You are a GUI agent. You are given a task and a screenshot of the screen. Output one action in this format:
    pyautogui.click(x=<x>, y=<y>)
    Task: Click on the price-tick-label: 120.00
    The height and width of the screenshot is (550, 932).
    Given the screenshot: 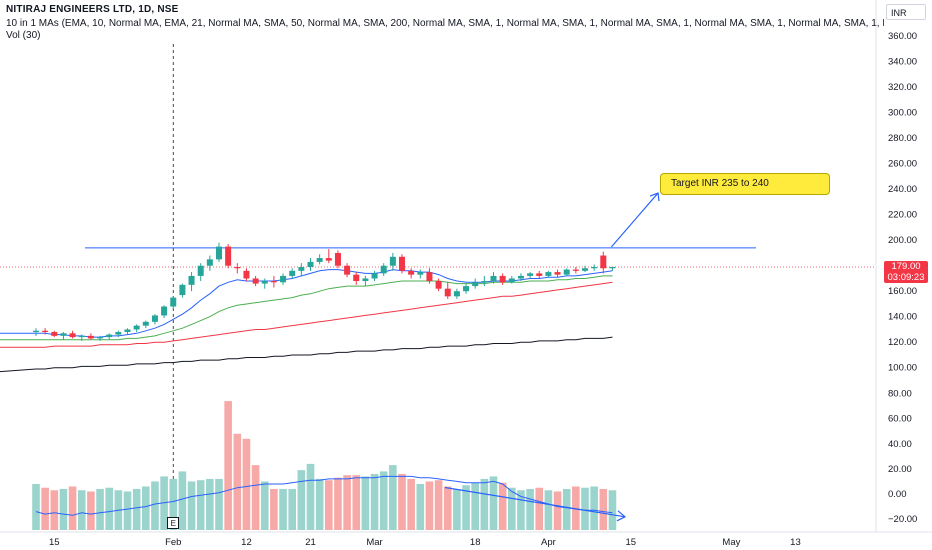 What is the action you would take?
    pyautogui.click(x=902, y=342)
    